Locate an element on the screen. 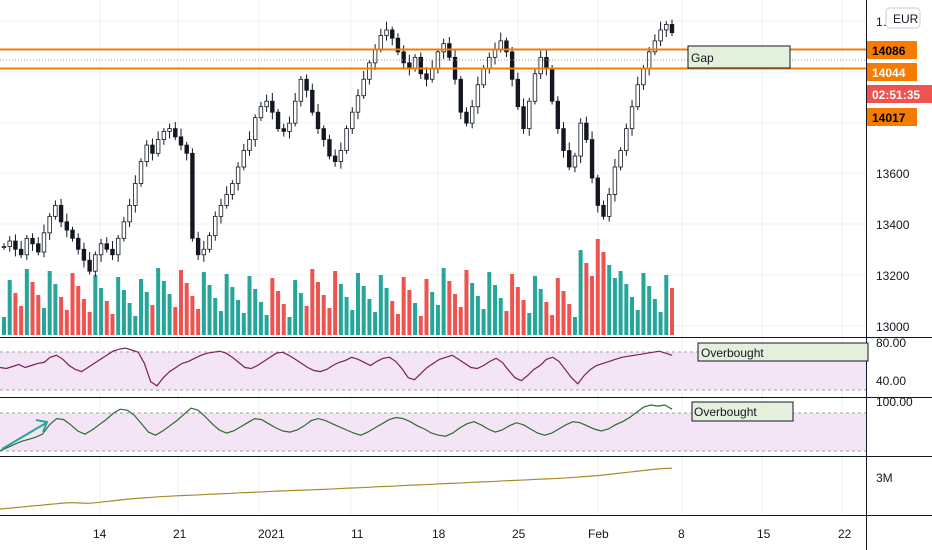 The width and height of the screenshot is (932, 550). time-tick-2021: 2021 is located at coordinates (271, 534).